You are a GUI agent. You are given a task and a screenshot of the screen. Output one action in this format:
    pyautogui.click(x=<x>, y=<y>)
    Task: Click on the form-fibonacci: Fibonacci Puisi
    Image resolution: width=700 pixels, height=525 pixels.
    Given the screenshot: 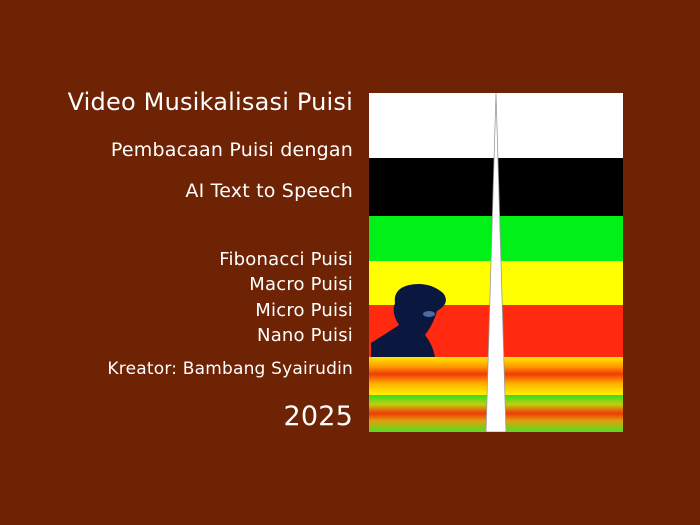 What is the action you would take?
    pyautogui.click(x=286, y=259)
    